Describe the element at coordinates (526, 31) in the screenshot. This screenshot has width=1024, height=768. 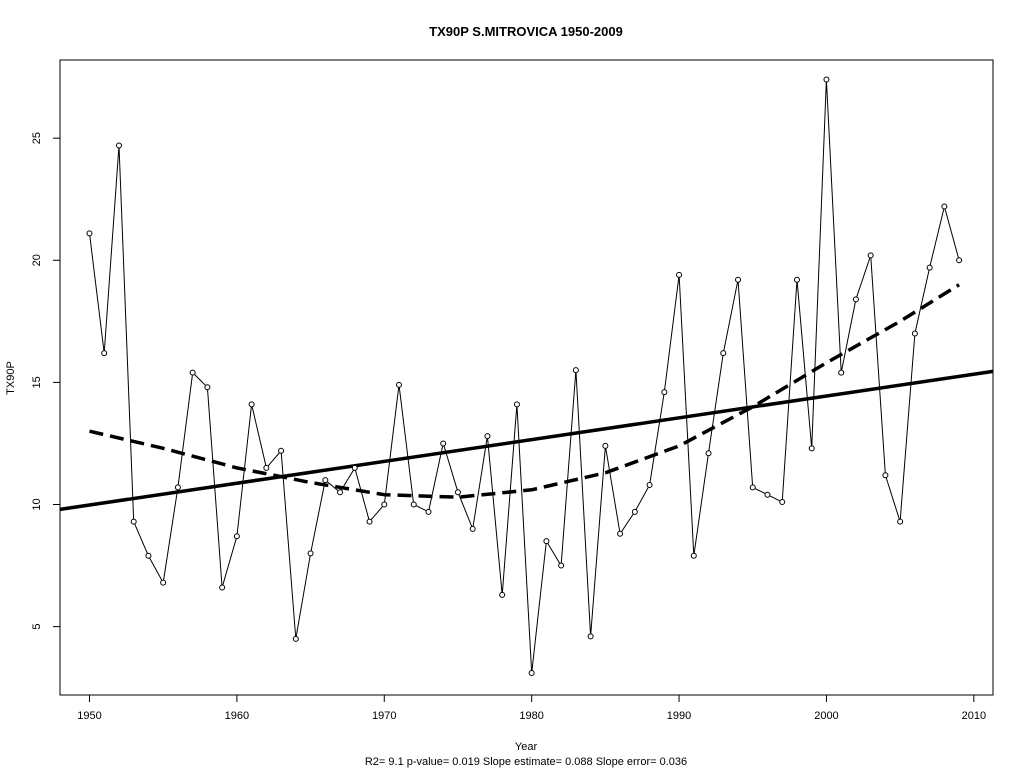
I see `chart-title: TX90P S.MITROVICA 1950-2009` at that location.